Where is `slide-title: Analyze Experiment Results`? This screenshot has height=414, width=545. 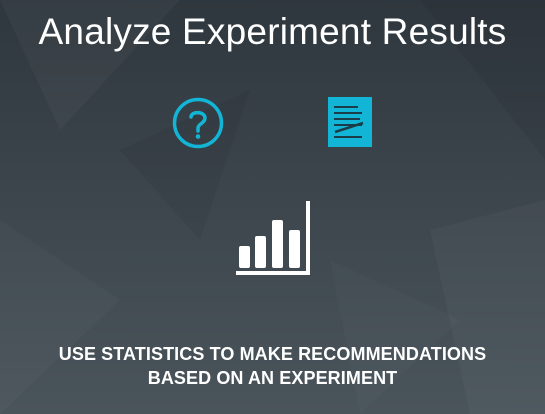 slide-title: Analyze Experiment Results is located at coordinates (272, 31).